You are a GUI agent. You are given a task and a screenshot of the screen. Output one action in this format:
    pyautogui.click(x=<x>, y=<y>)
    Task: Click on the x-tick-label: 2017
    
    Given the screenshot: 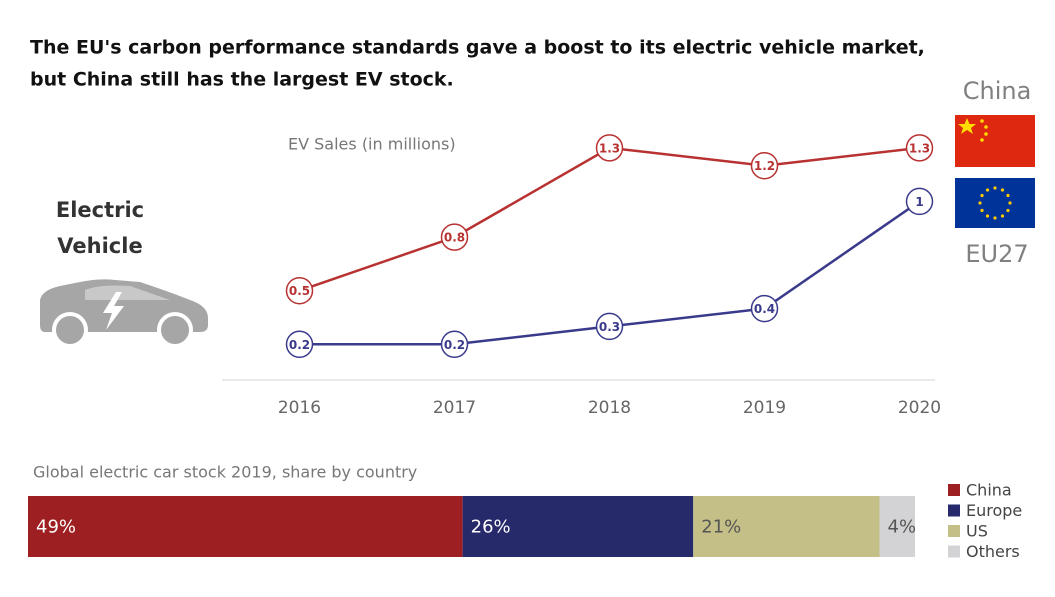 What is the action you would take?
    pyautogui.click(x=454, y=408)
    